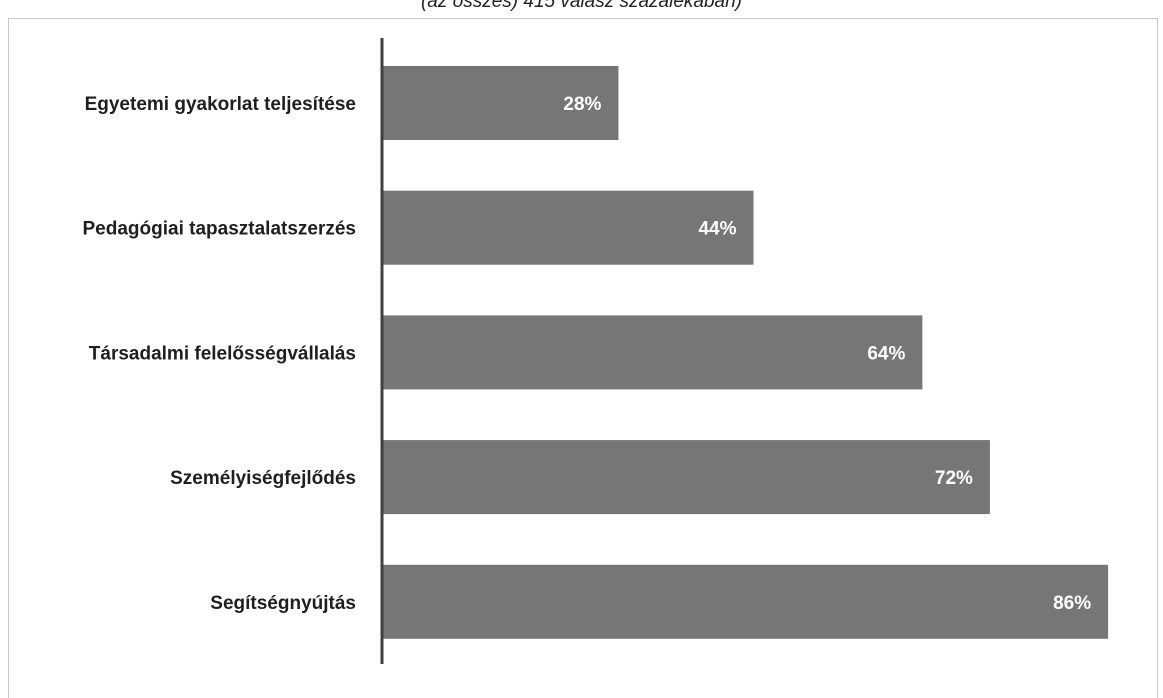 This screenshot has width=1163, height=698. What do you see at coordinates (582, 104) in the screenshot?
I see `data-label: 28%` at bounding box center [582, 104].